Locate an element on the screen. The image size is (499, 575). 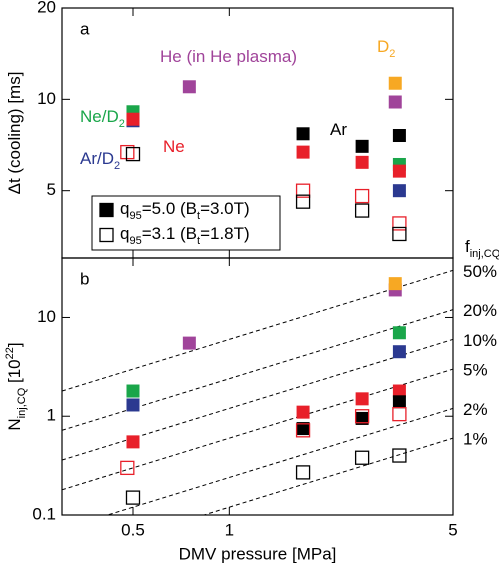
annotation: Ne/D2 is located at coordinates (102, 118).